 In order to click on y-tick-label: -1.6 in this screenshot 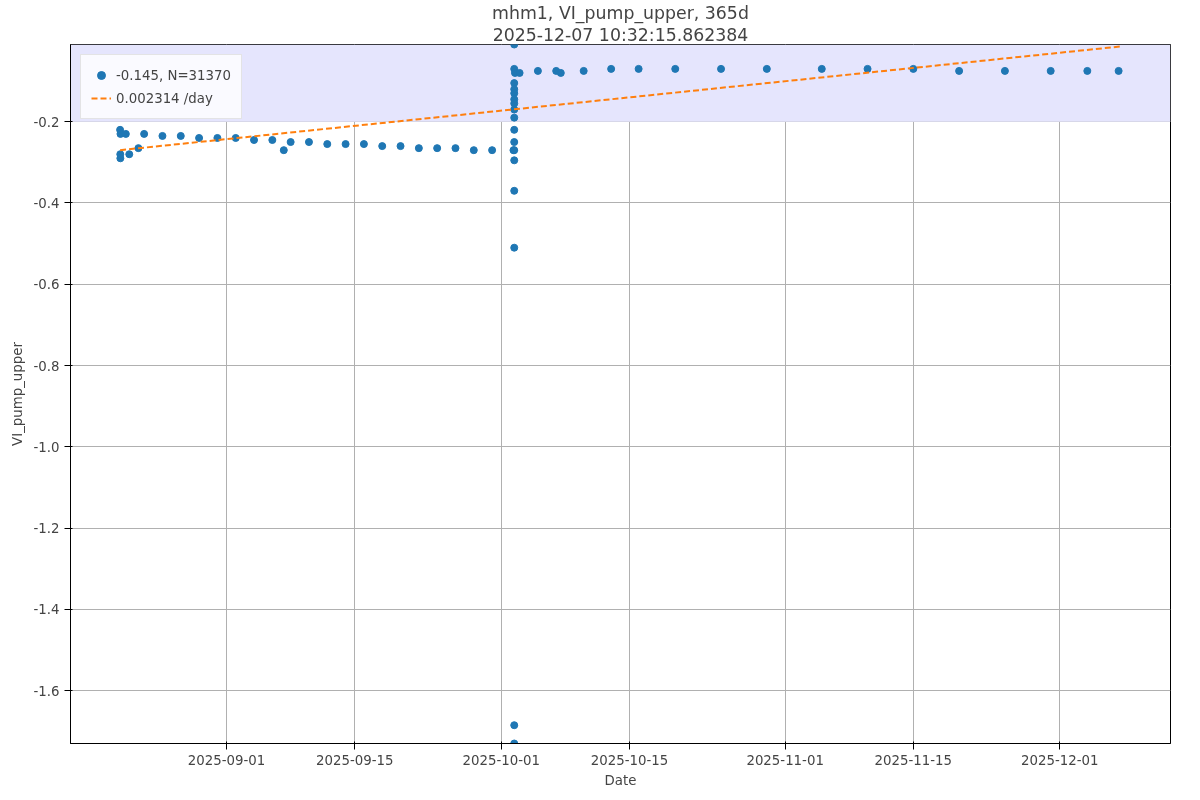, I will do `click(46, 691)`.